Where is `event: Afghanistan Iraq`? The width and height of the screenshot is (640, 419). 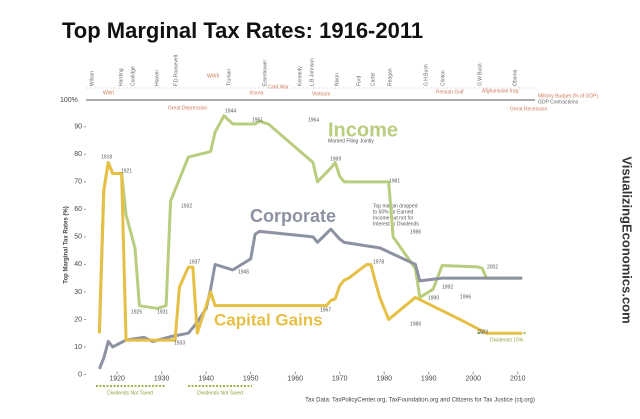
event: Afghanistan Iraq is located at coordinates (500, 91).